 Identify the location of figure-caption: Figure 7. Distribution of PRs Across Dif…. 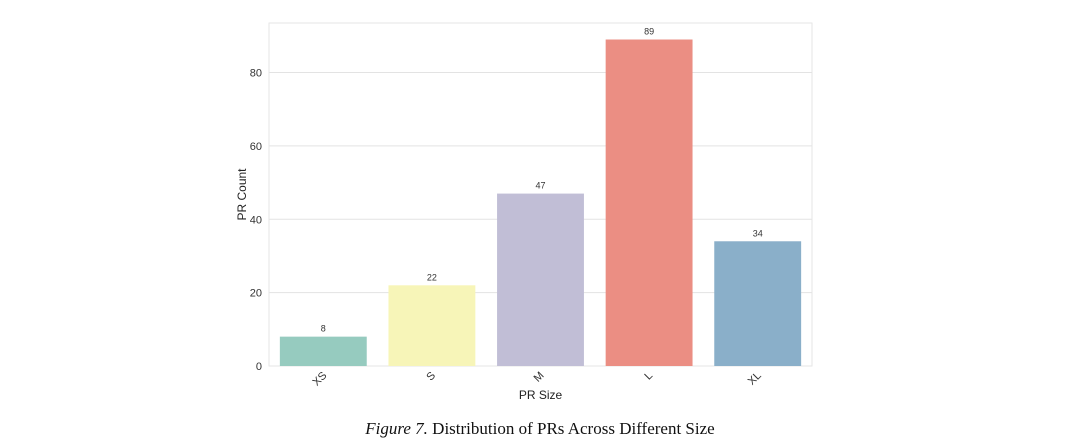
(540, 429).